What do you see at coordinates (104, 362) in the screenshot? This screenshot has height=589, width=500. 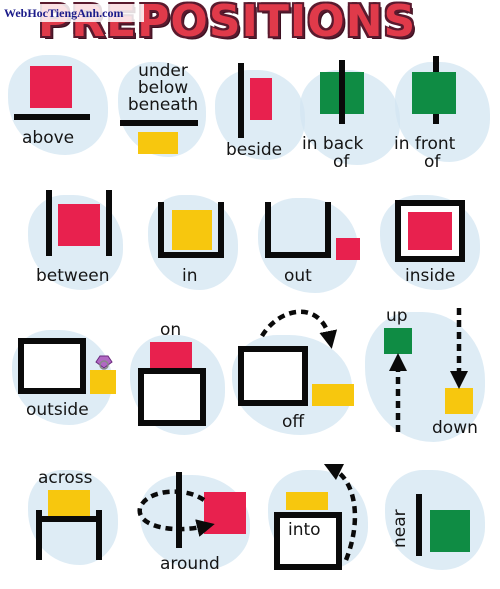 I see `ring-icon` at bounding box center [104, 362].